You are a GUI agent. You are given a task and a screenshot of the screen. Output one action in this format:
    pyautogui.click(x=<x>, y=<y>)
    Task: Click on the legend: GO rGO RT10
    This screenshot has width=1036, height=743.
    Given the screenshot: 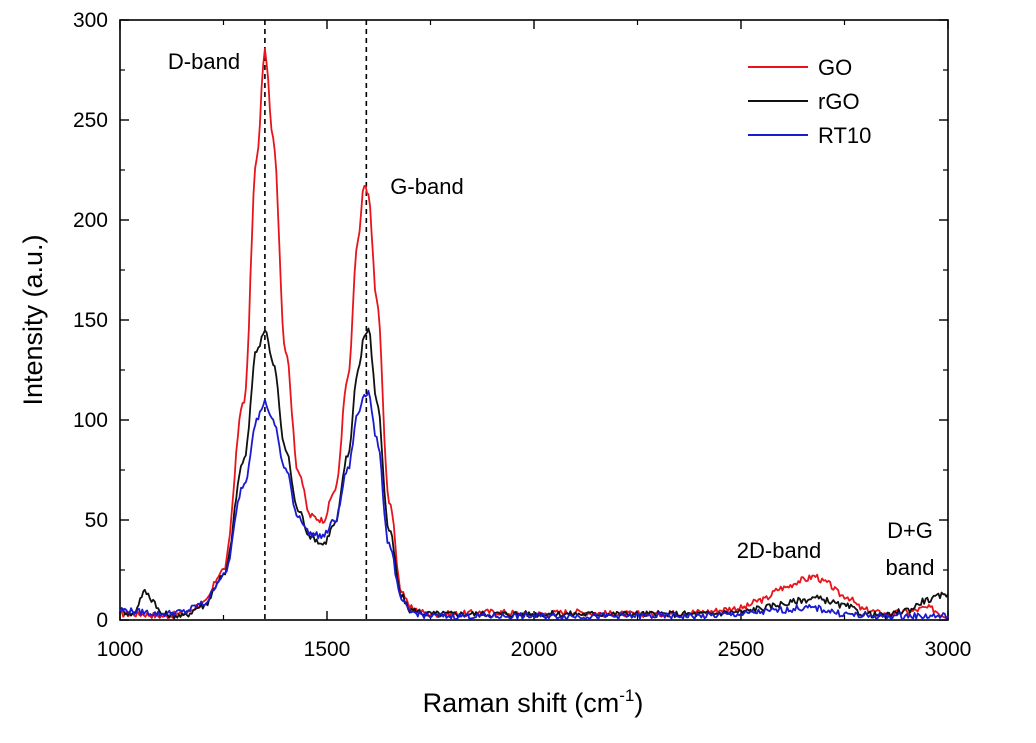 What is the action you would take?
    pyautogui.click(x=809, y=101)
    